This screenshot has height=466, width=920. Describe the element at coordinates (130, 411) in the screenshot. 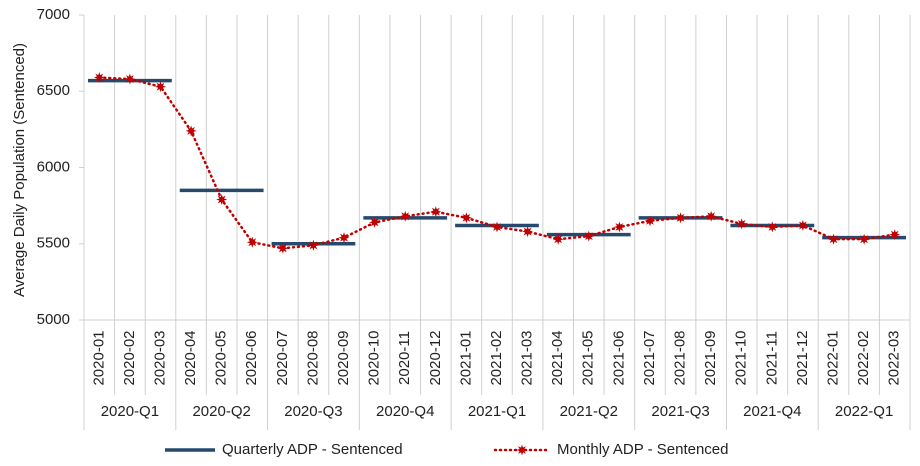

I see `quarter-label: 2020-Q1` at that location.